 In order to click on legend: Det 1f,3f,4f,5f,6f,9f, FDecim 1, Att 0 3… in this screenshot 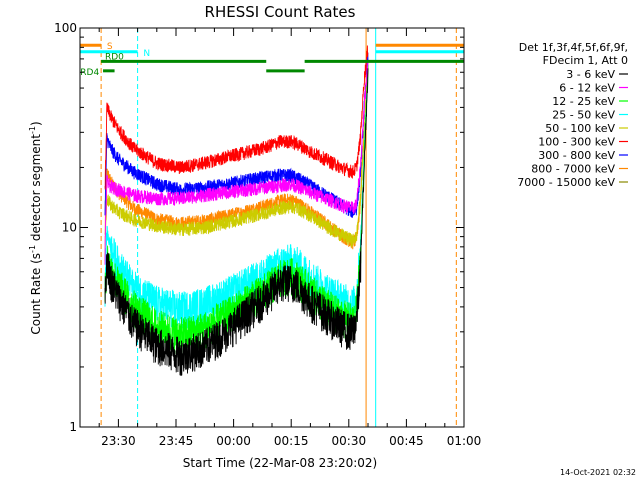, I will do `click(572, 115)`.